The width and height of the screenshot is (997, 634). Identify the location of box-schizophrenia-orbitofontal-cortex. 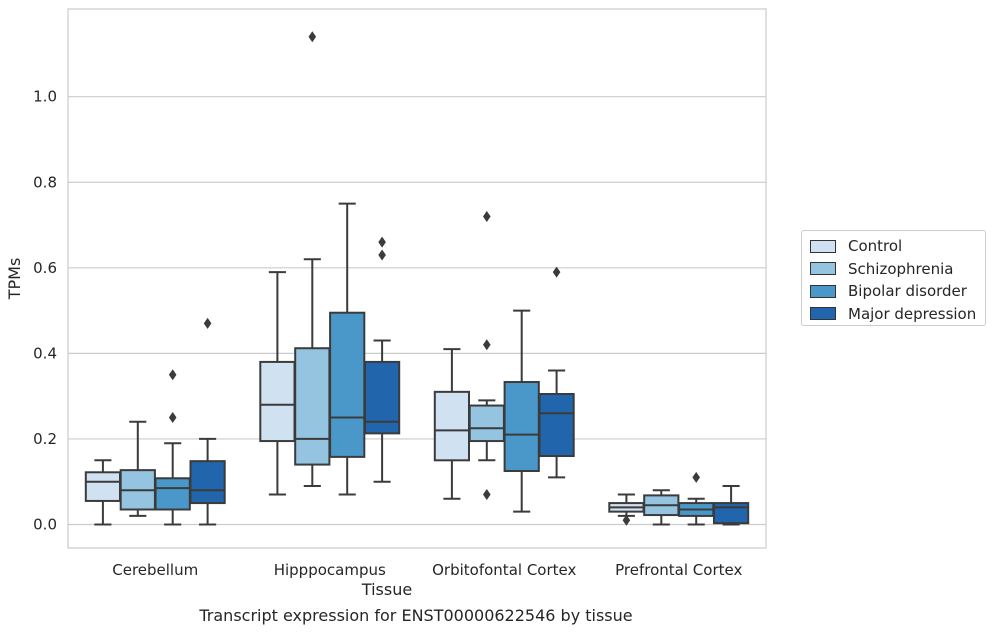
(486, 355).